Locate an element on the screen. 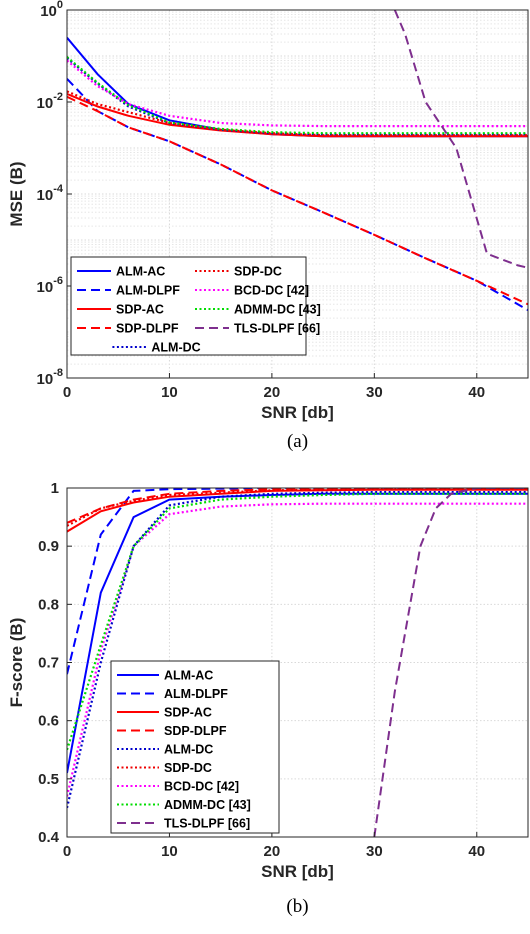 The image size is (530, 934). b-legend-label: ADMM-DC [43] is located at coordinates (207, 805).